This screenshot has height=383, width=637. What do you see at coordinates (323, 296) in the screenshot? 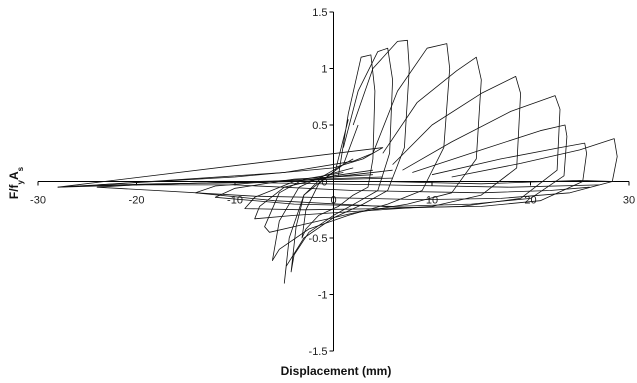
I see `y-tick-label: -1` at bounding box center [323, 296].